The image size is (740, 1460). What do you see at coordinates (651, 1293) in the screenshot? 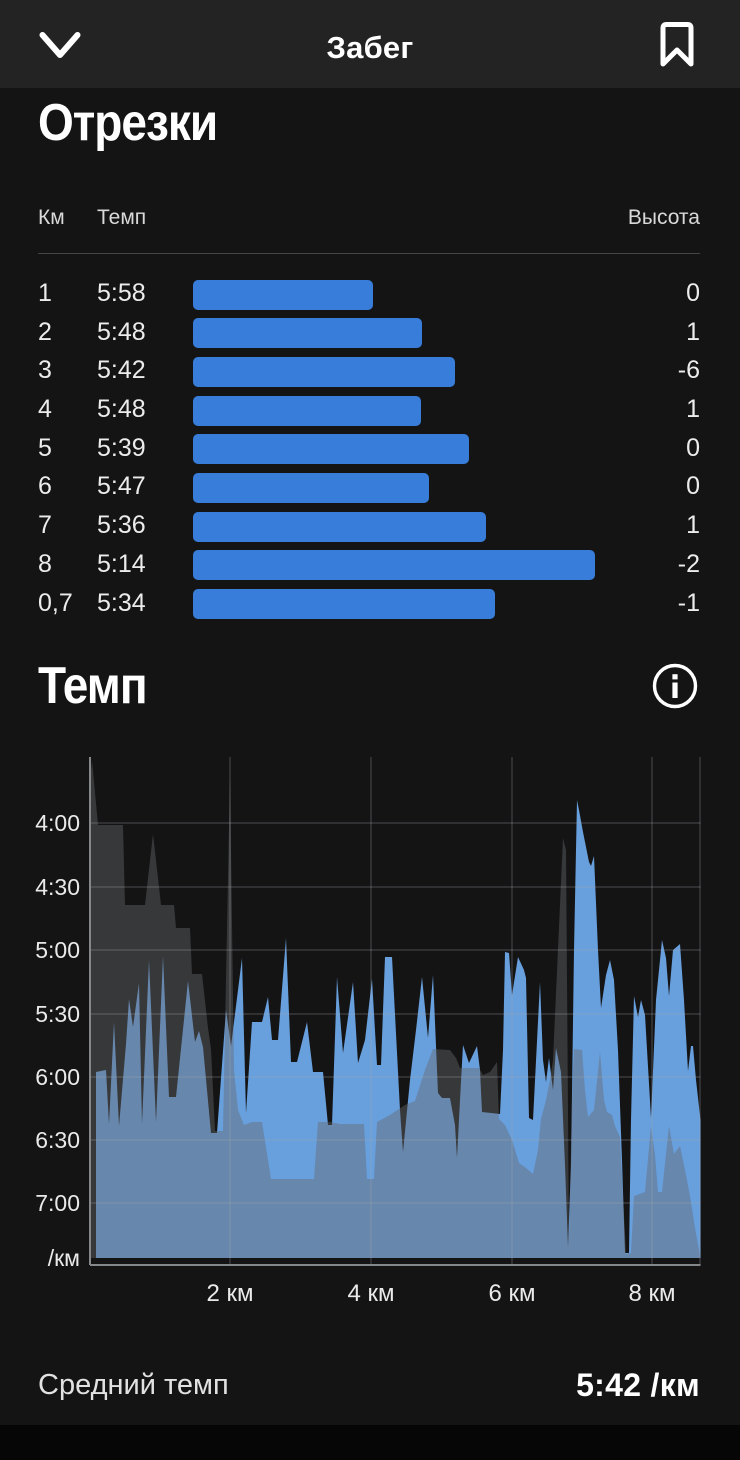
I see `svg-text: 8 км` at bounding box center [651, 1293].